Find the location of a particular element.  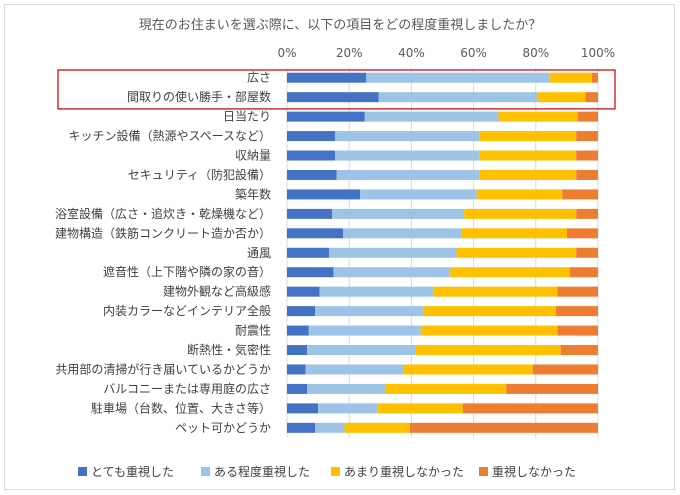

category-label: キッチン設備（熱源やスペースなど） is located at coordinates (169, 135).